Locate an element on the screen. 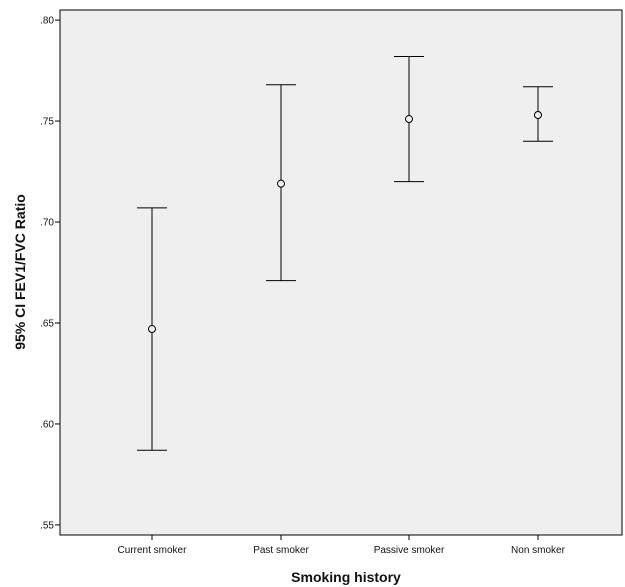 The width and height of the screenshot is (625, 587). y-tick-label: .55 is located at coordinates (47, 525).